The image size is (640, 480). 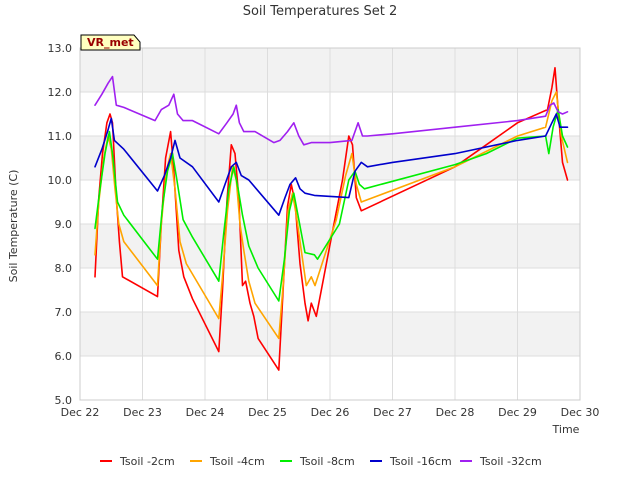 What do you see at coordinates (455, 412) in the screenshot?
I see `x-tick-label: Dec 28` at bounding box center [455, 412].